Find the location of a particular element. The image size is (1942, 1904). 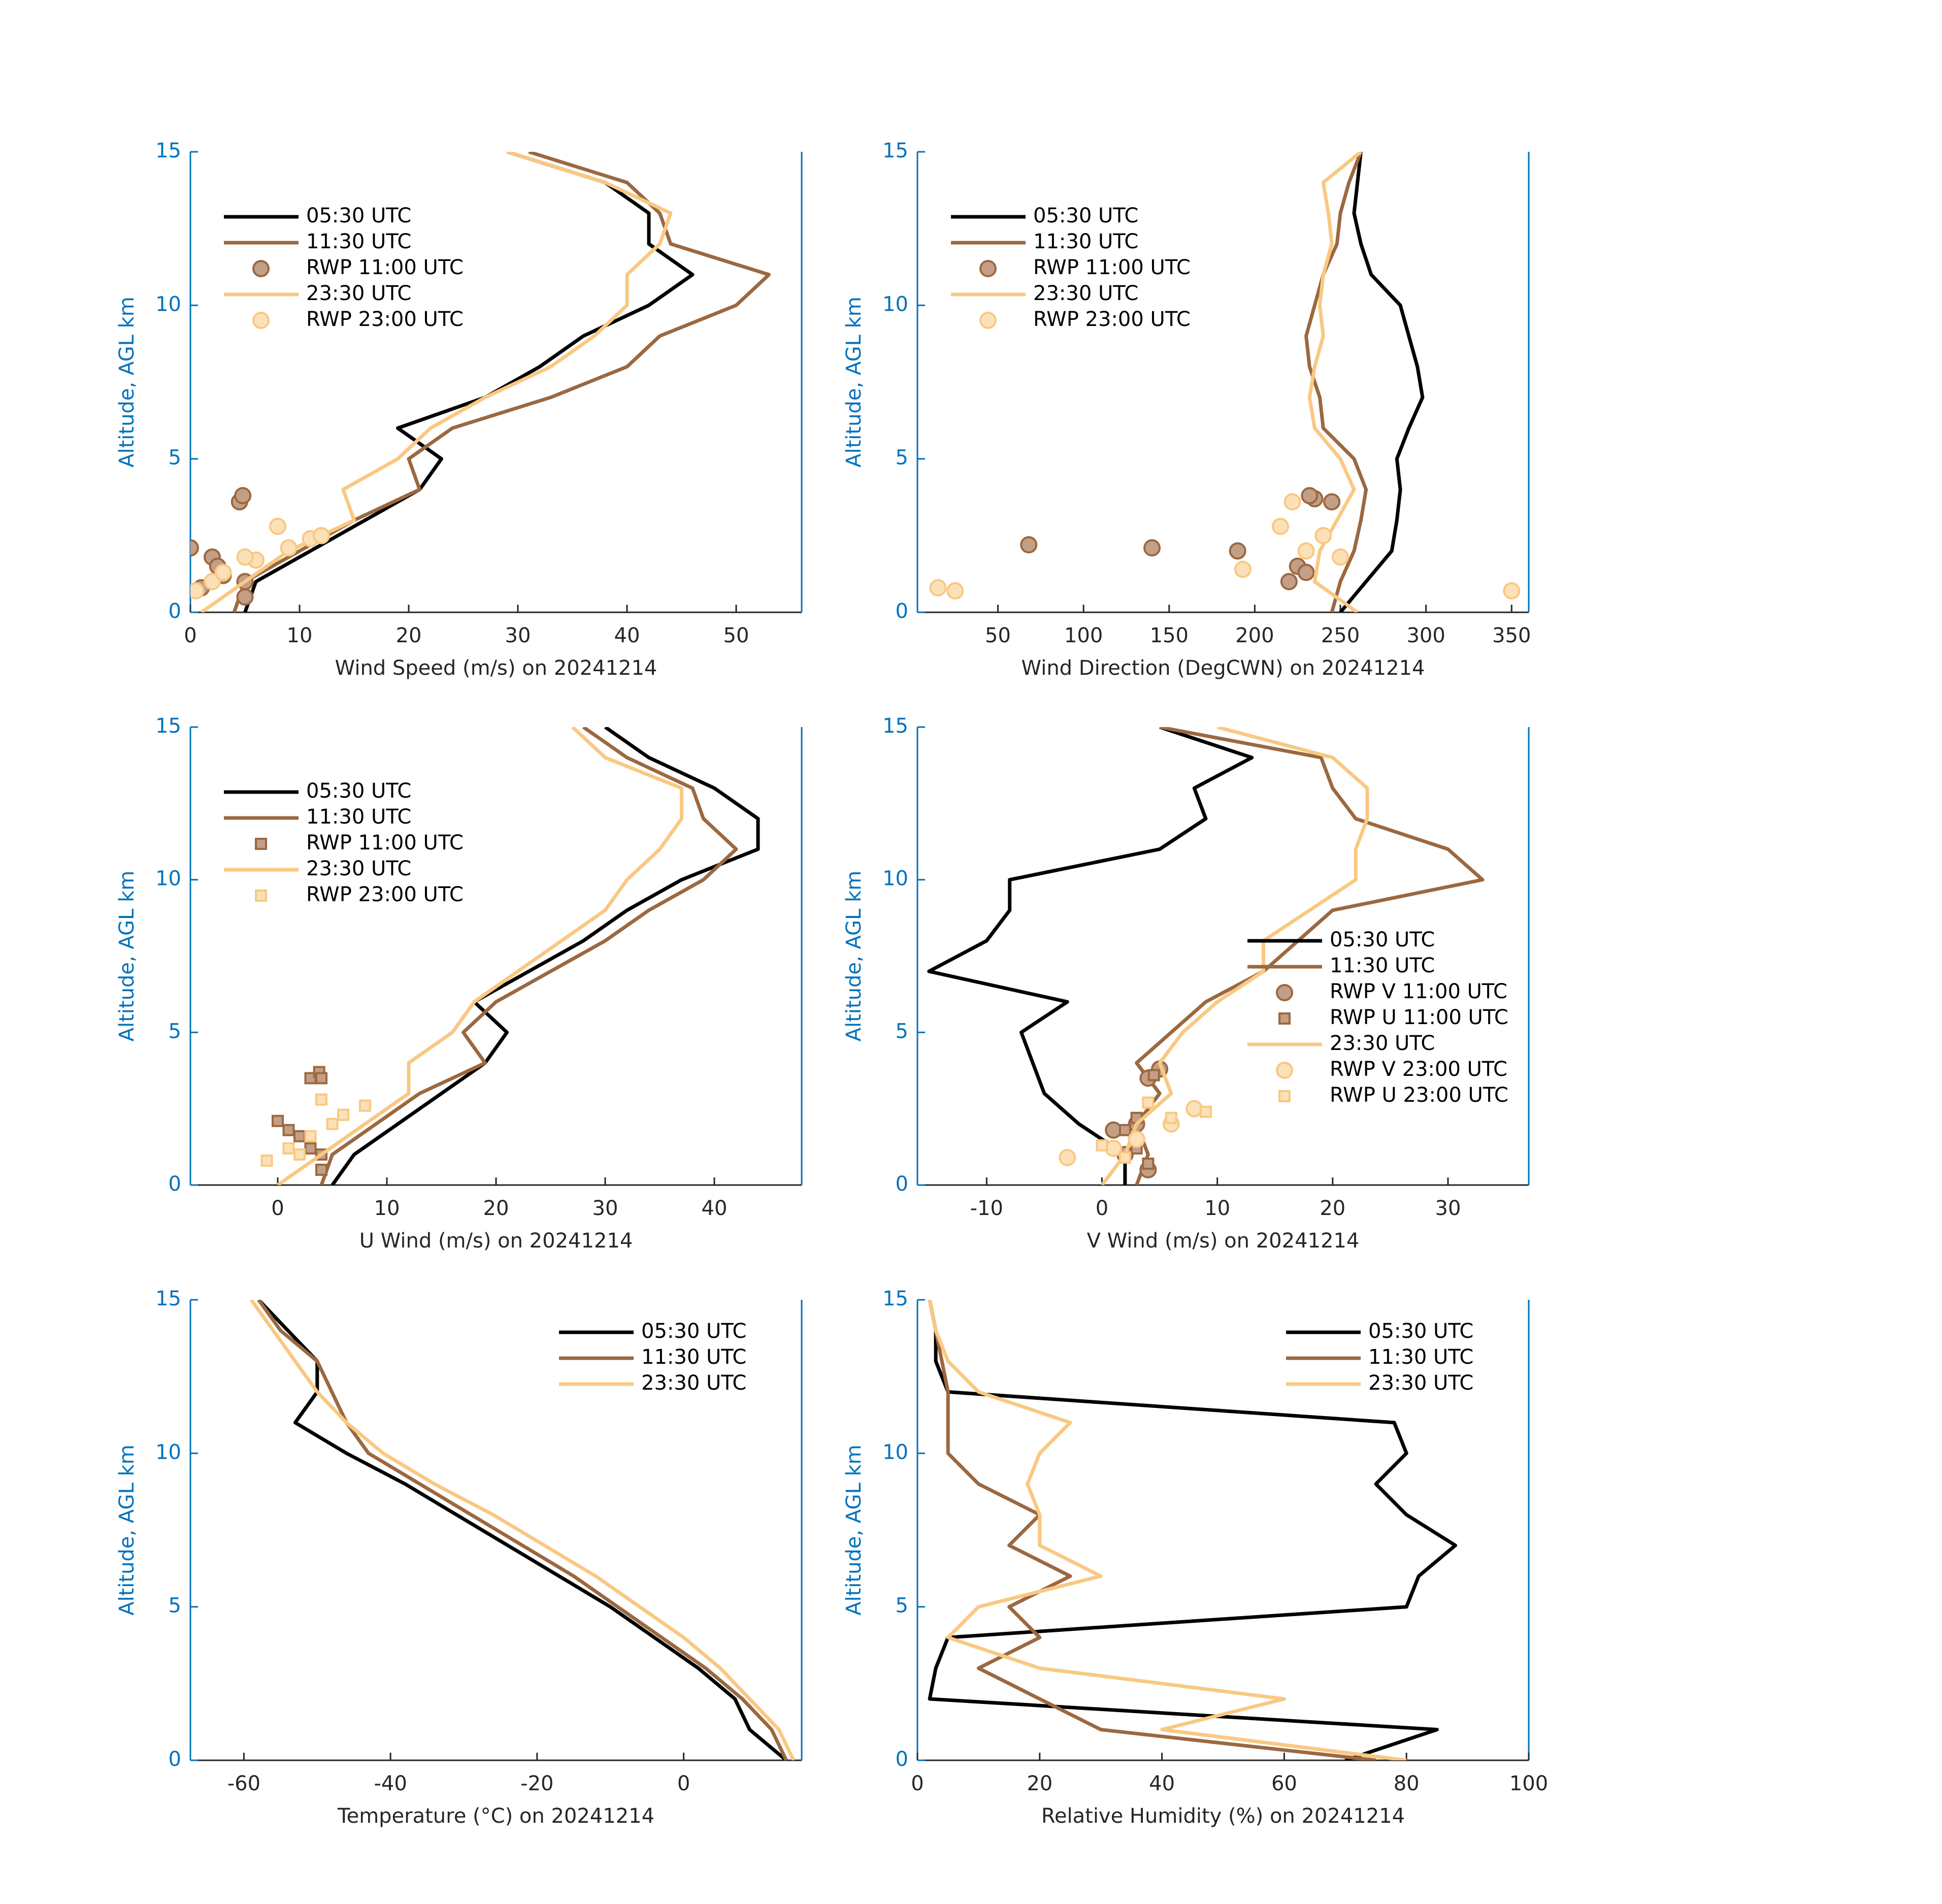

legend-label: RWP U 23:00 UTC is located at coordinates (1419, 1095).